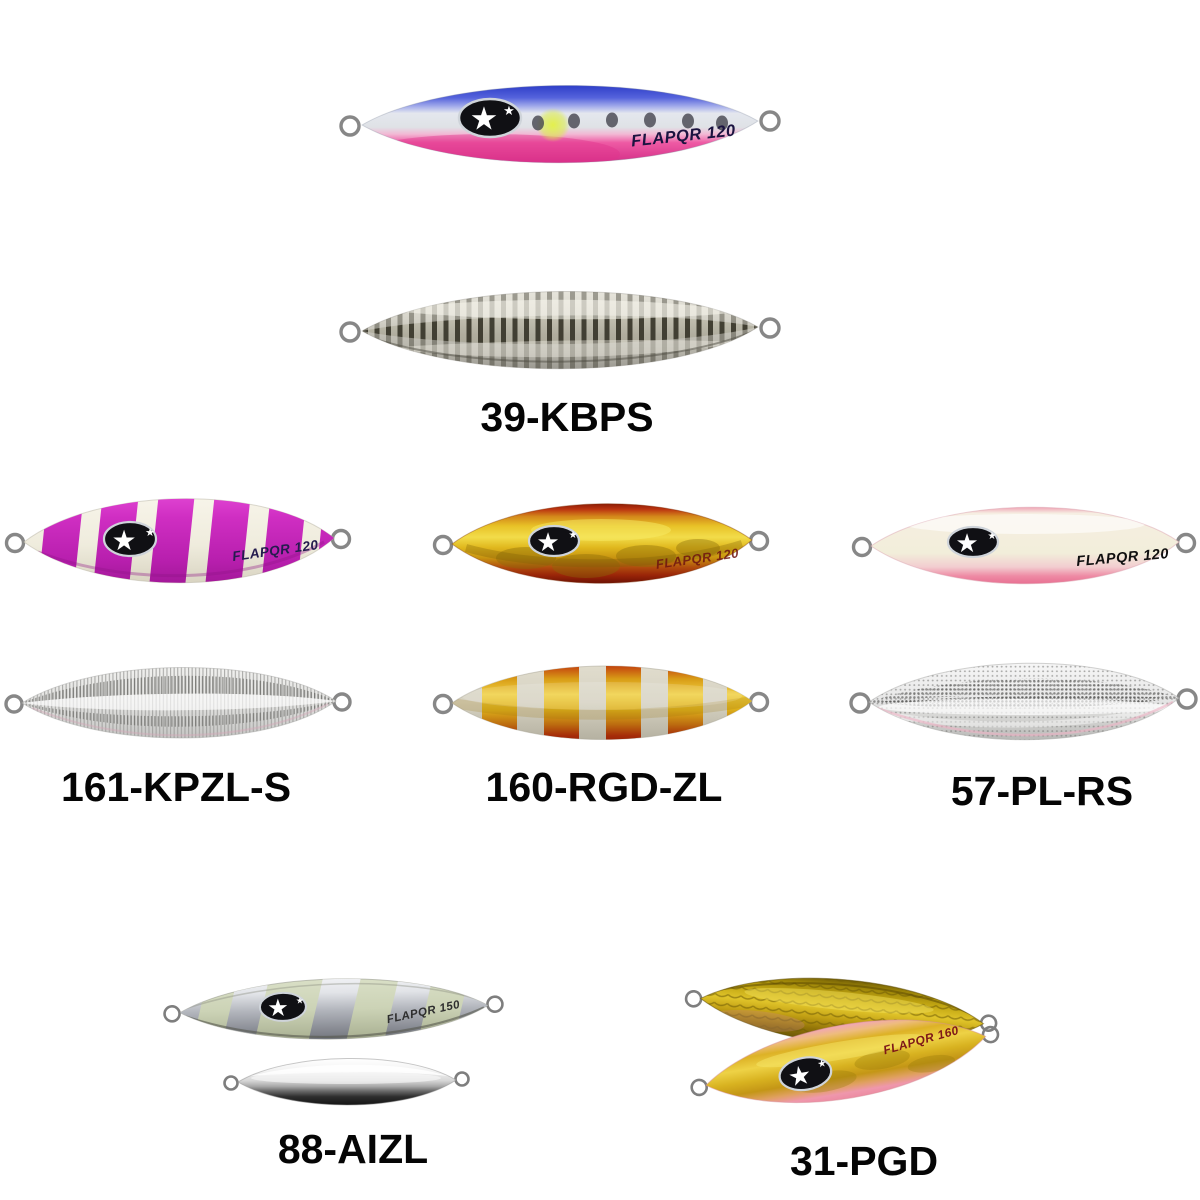  I want to click on caption-31-pgd: 31-PGD, so click(864, 1161).